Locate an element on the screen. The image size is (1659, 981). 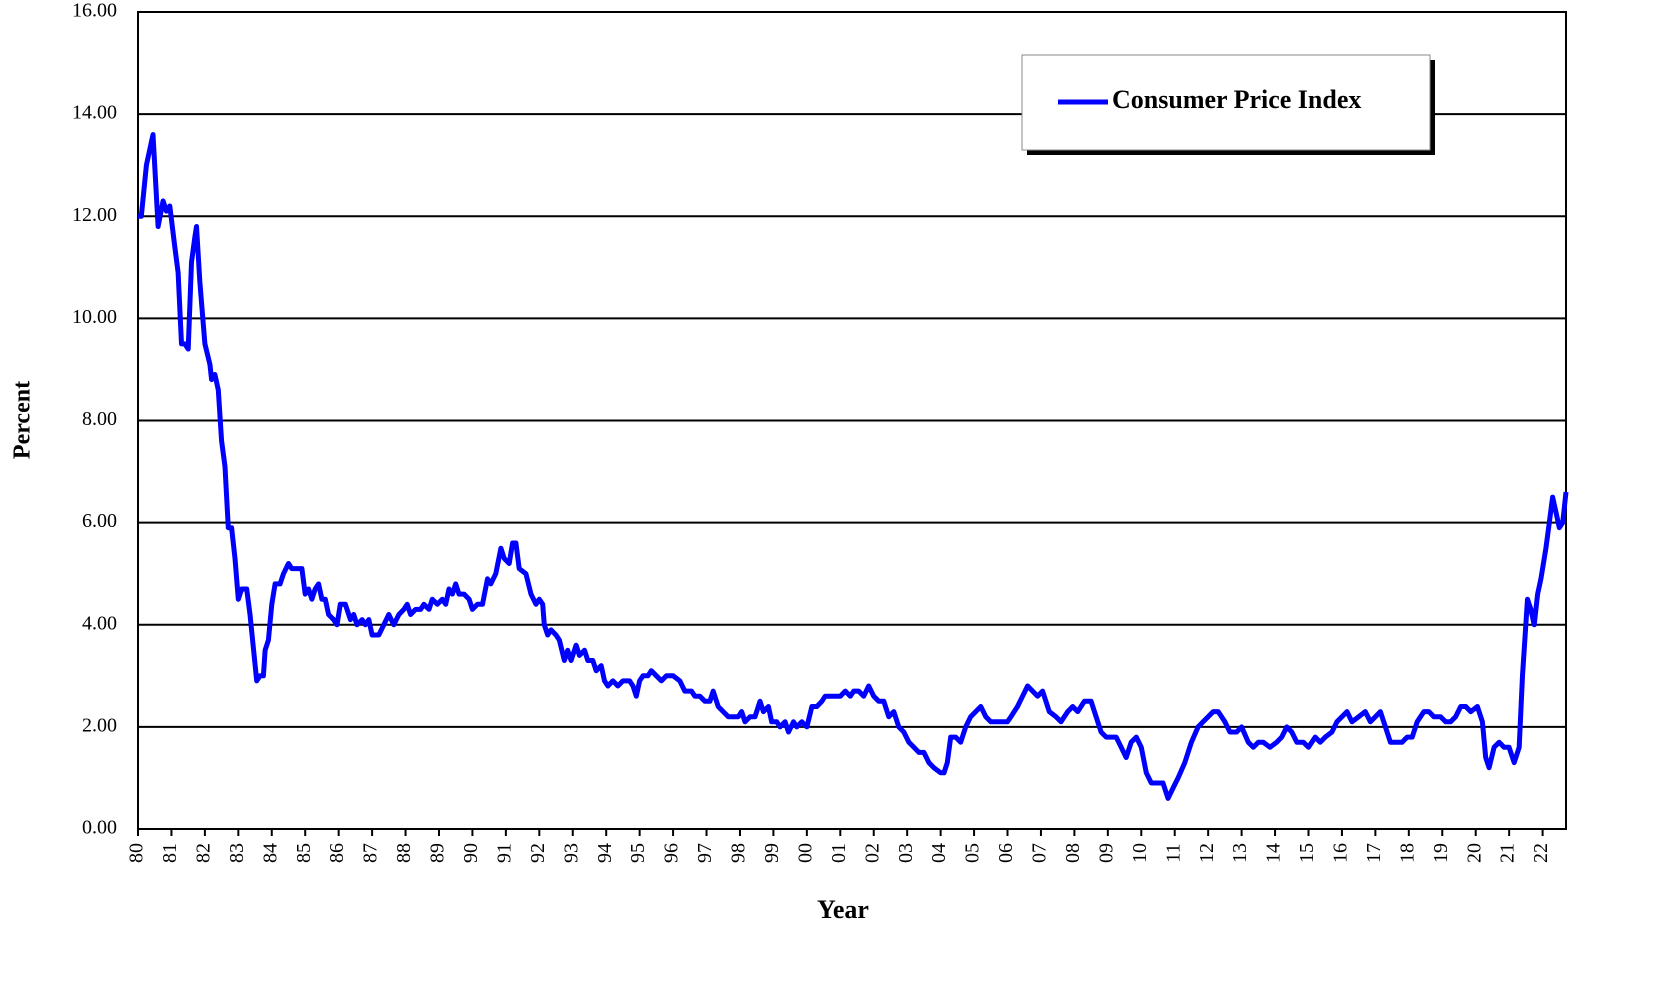
x-tick-label: 13 is located at coordinates (1240, 853).